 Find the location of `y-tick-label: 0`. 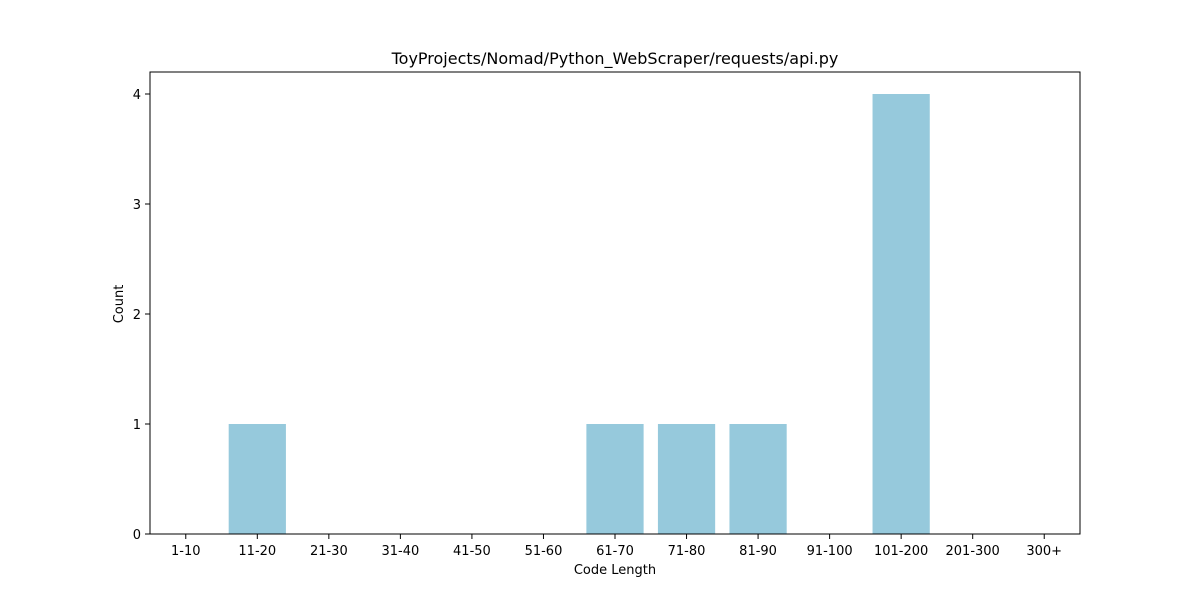

y-tick-label: 0 is located at coordinates (137, 535).